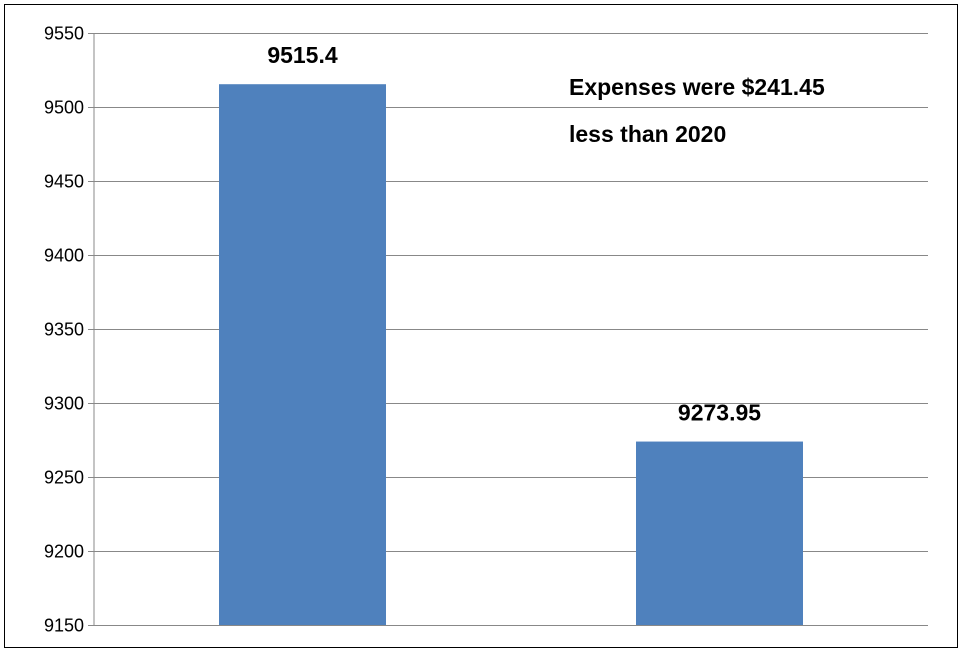  What do you see at coordinates (64, 404) in the screenshot?
I see `y-tick-label: 9300` at bounding box center [64, 404].